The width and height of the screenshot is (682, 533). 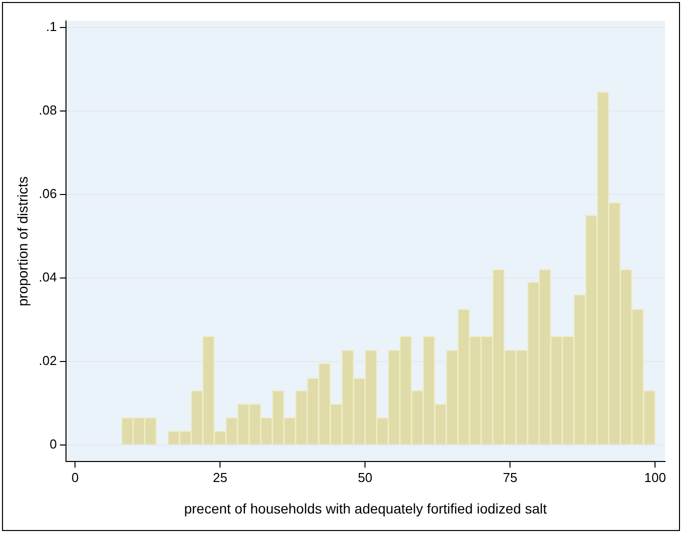 I want to click on x-tick-label: 50, so click(x=365, y=477).